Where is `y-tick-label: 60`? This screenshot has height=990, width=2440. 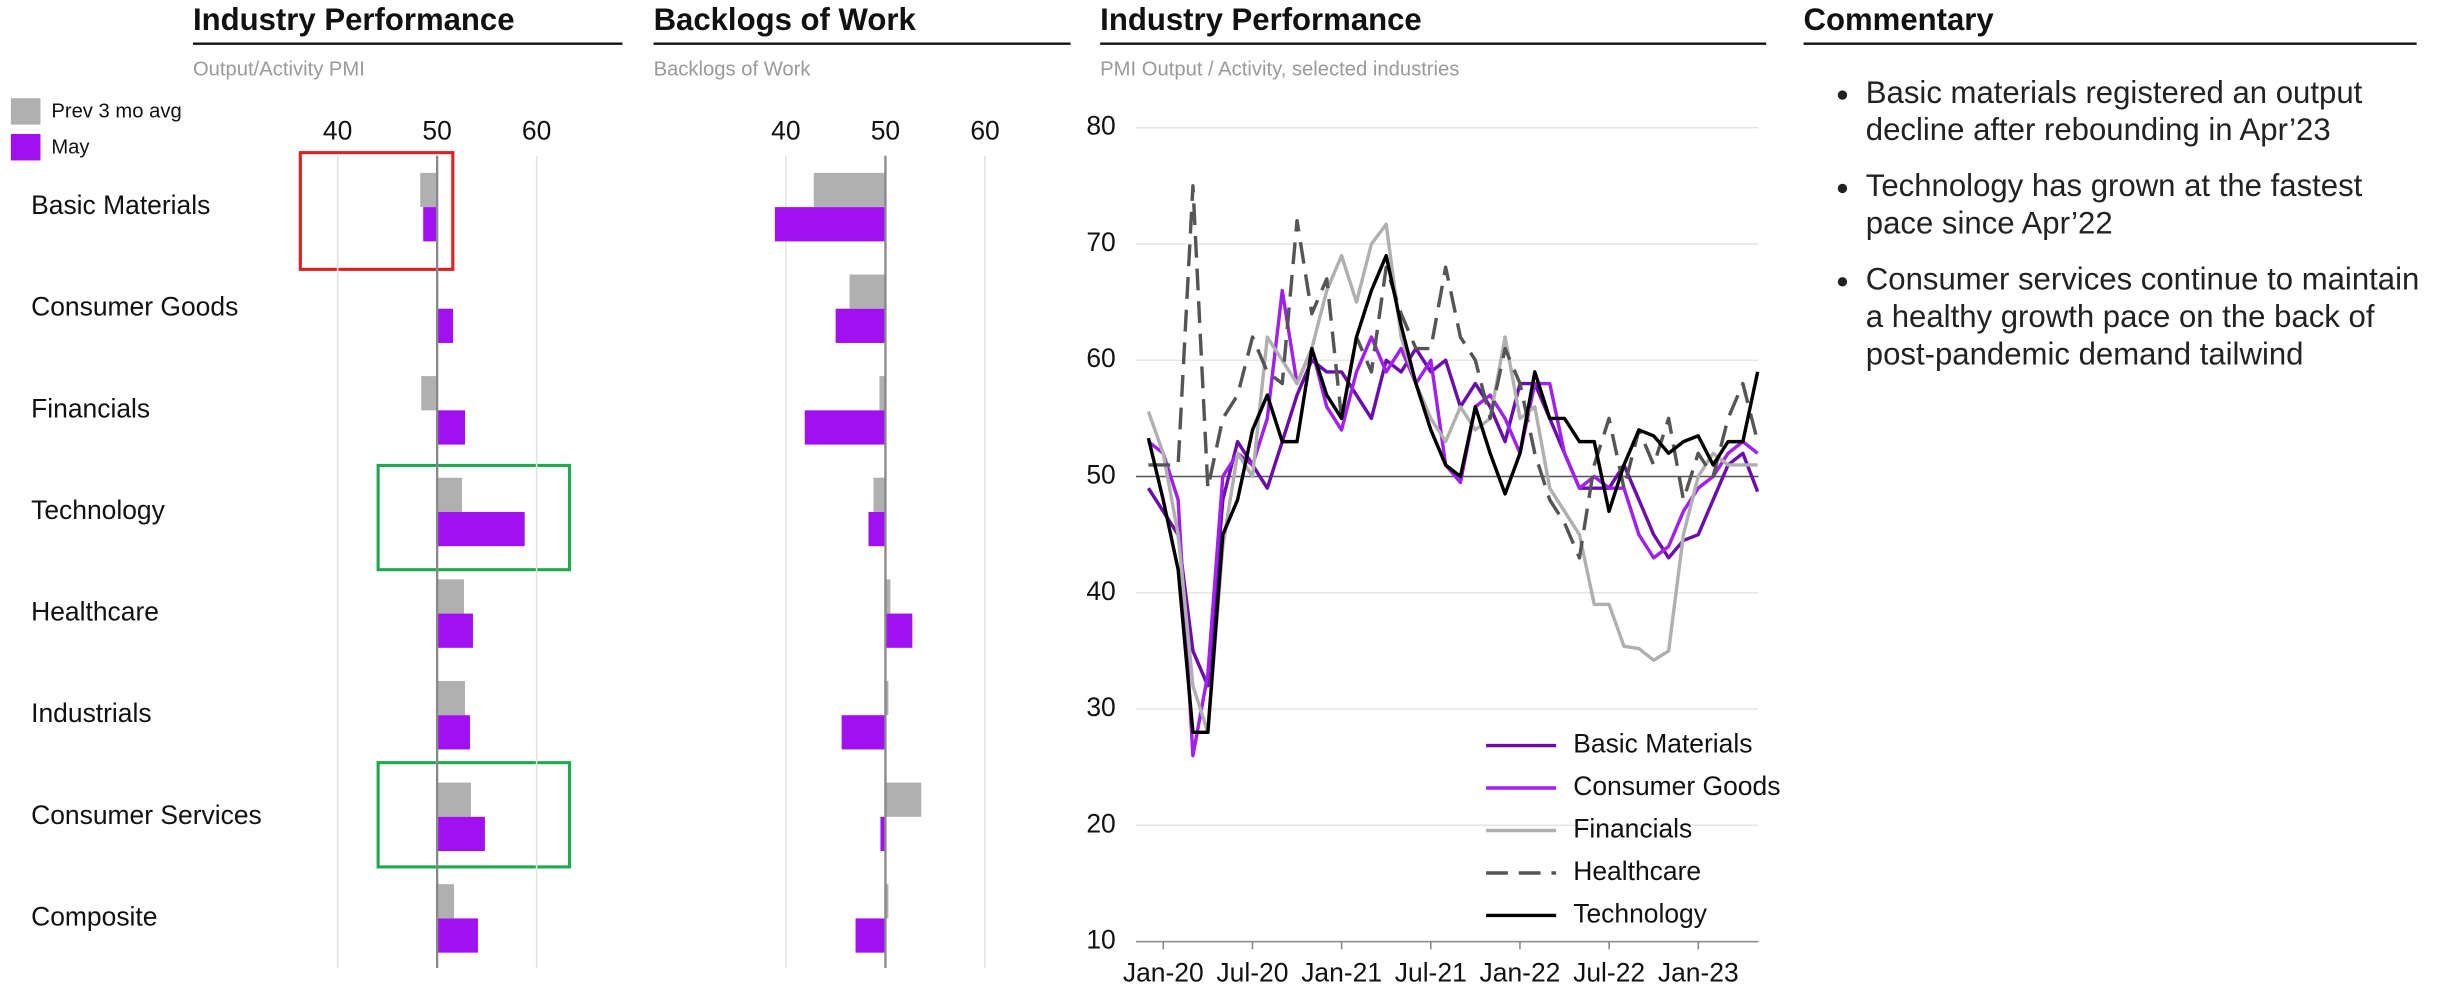 y-tick-label: 60 is located at coordinates (1100, 358).